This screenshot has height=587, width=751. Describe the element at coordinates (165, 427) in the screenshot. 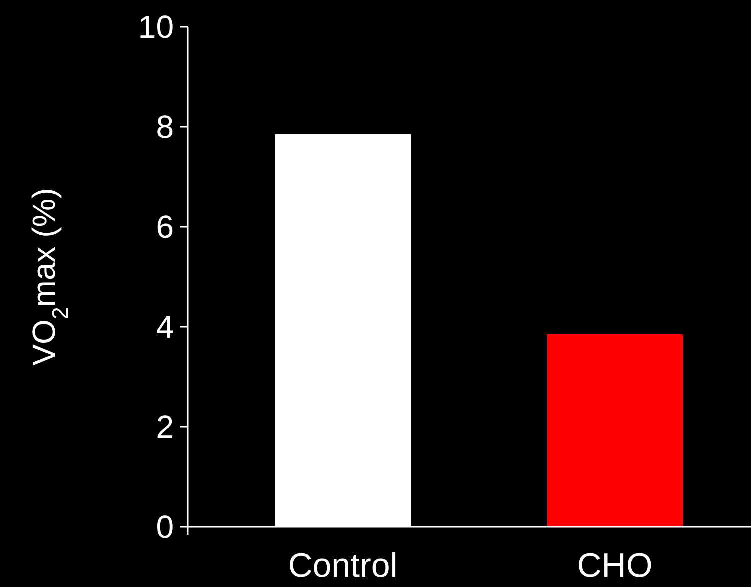

I see `y-tick-label: 2` at that location.